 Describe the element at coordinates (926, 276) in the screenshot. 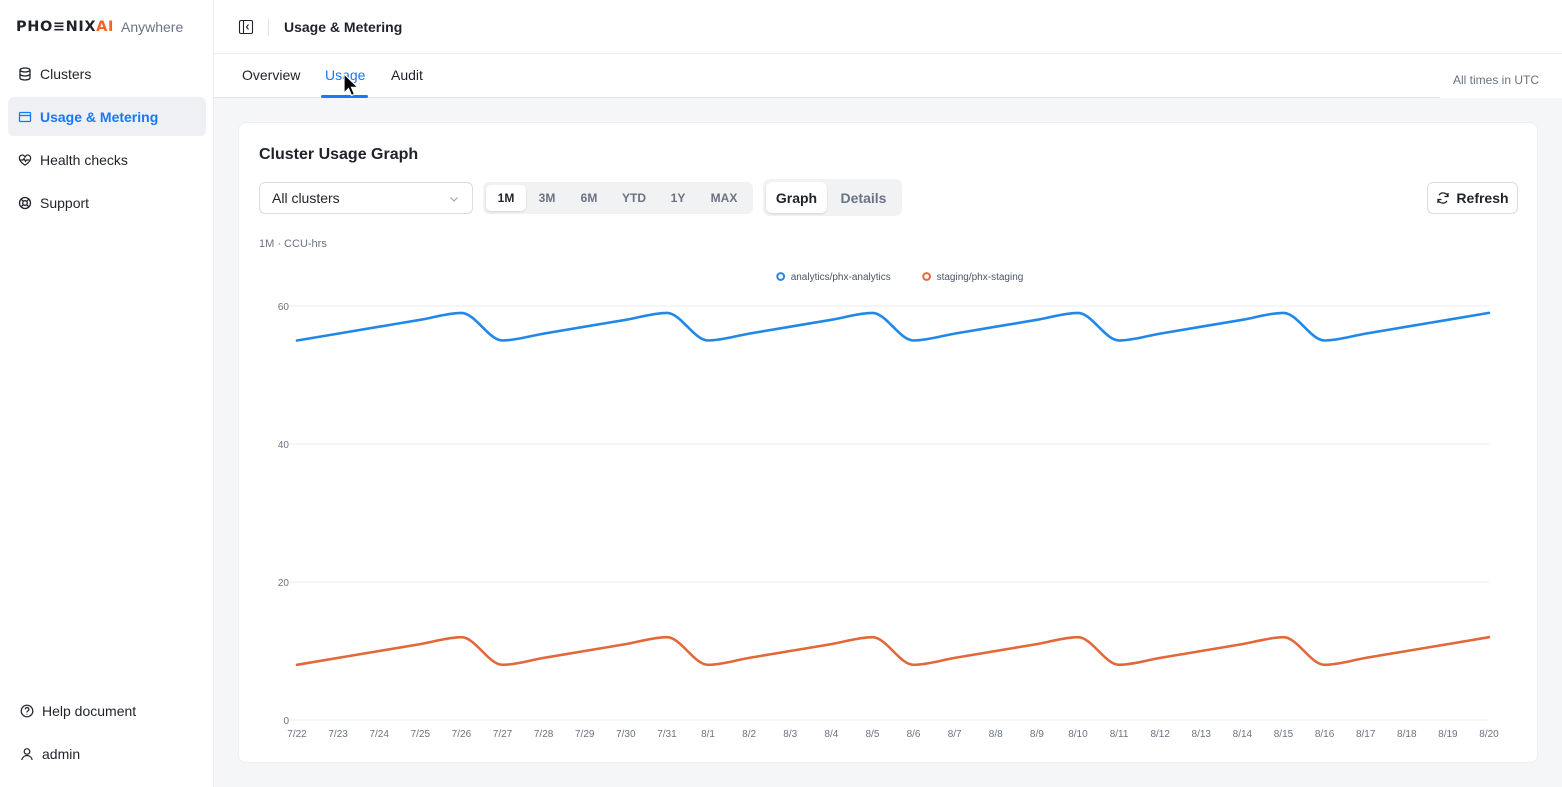

I see `legend-marker-staging` at that location.